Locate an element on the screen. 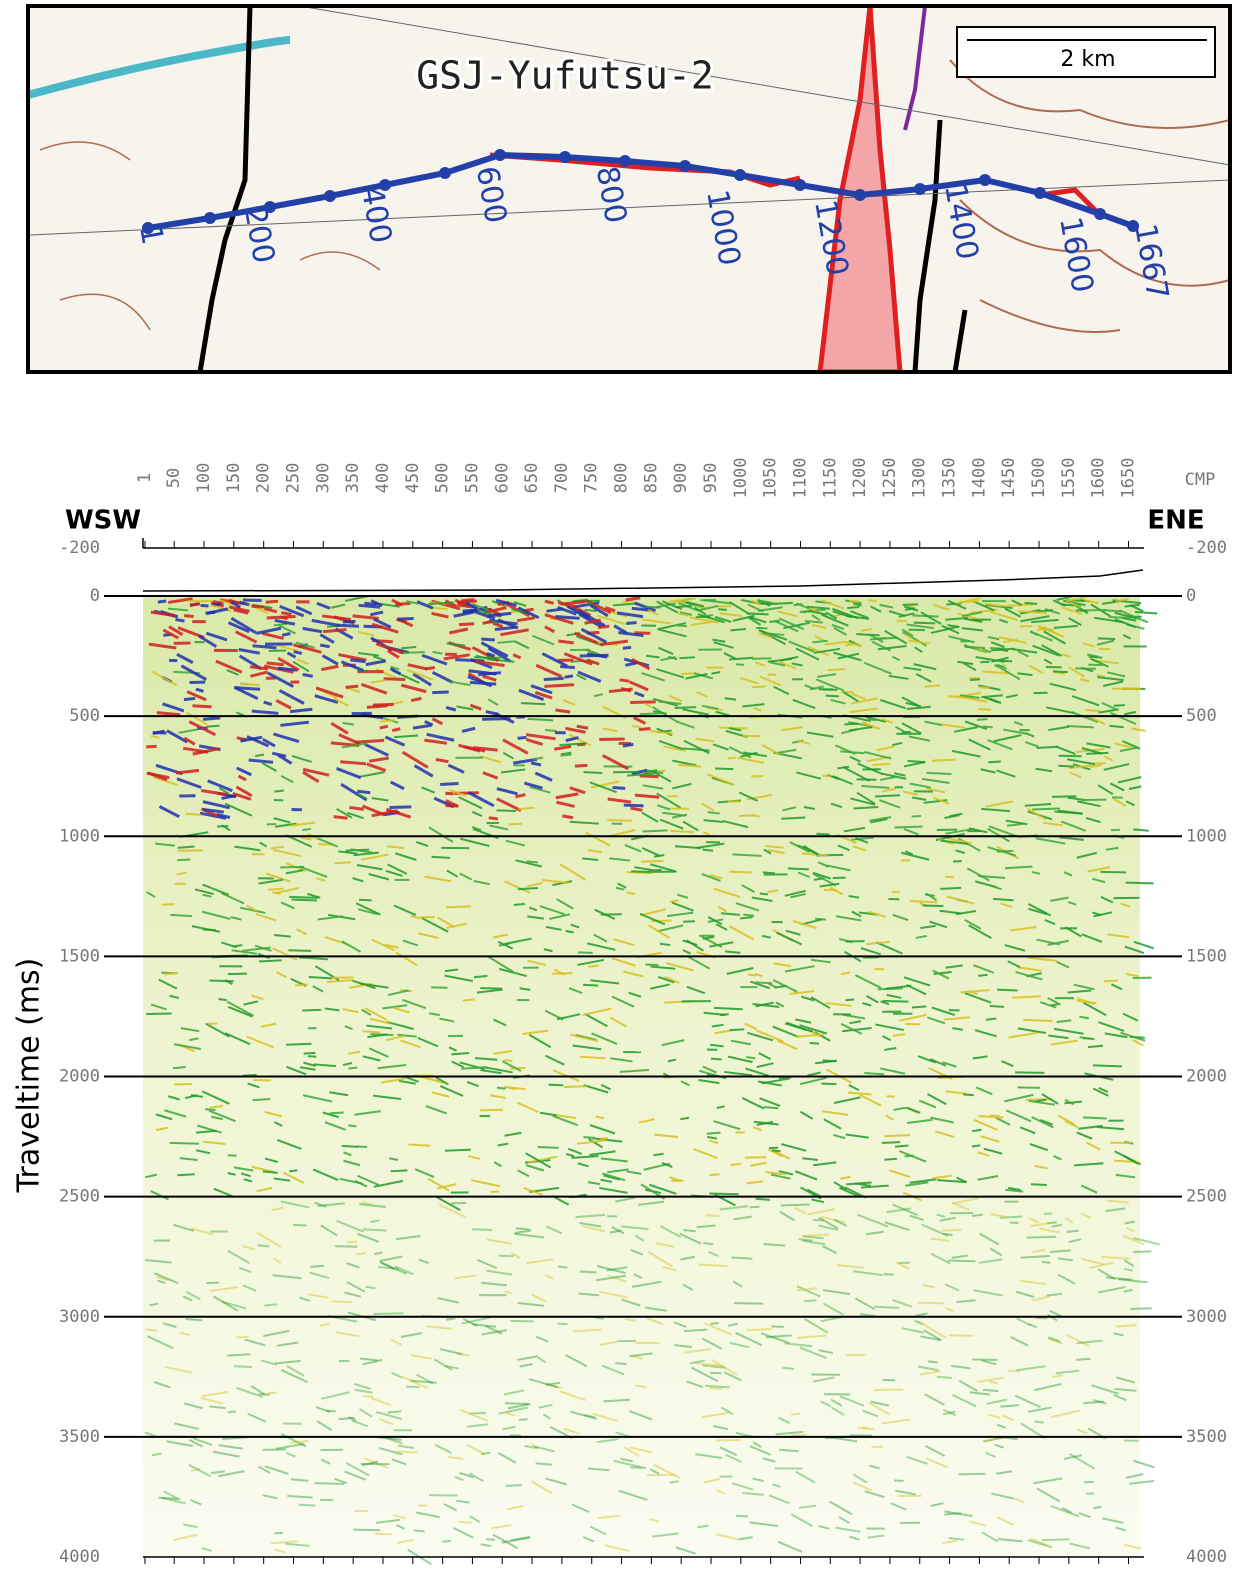 This screenshot has width=1258, height=1580. y-tick-label-right: 2500 is located at coordinates (1206, 1197).